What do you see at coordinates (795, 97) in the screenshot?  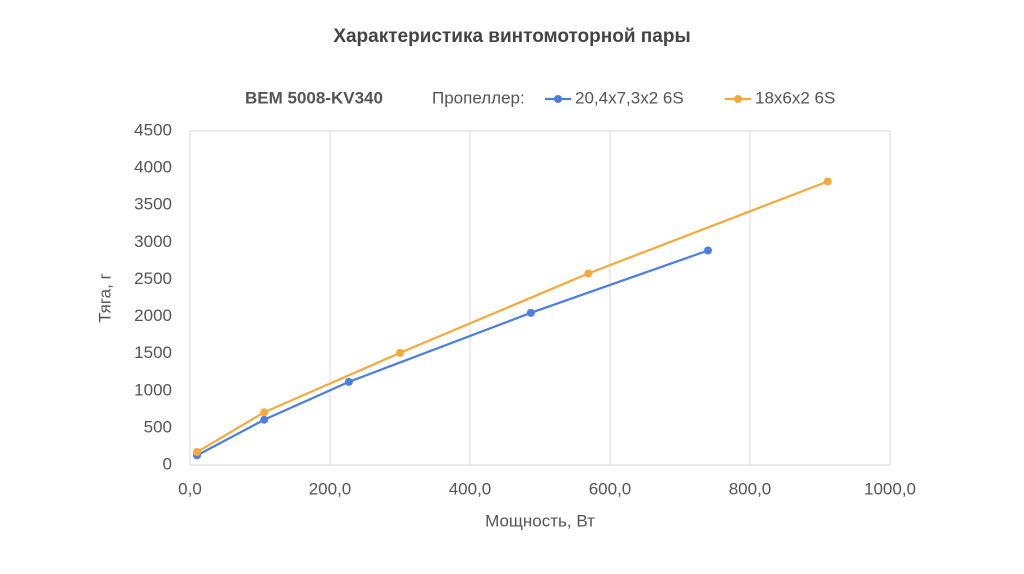 I see `legend-label: 18x6x2 6S` at bounding box center [795, 97].